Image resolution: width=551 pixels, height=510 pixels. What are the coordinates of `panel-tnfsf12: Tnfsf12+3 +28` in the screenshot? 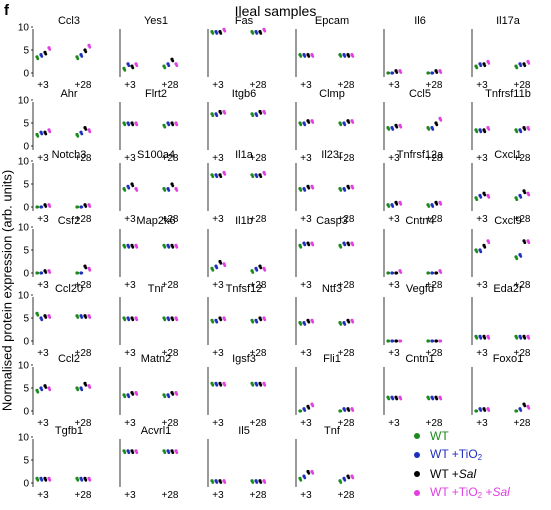 It's located at (237, 321).